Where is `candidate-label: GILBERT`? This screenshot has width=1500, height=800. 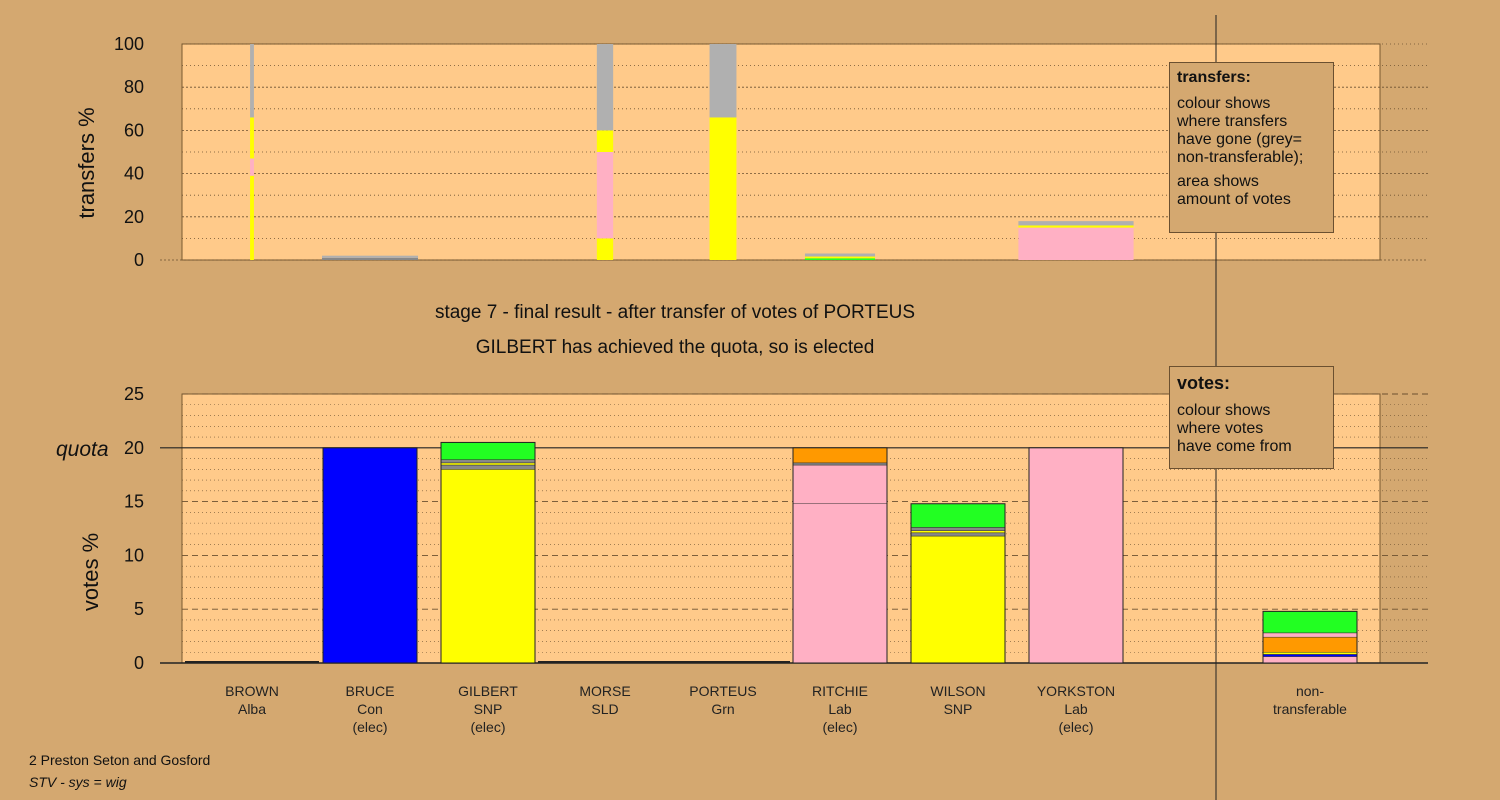
candidate-label: GILBERT is located at coordinates (488, 691).